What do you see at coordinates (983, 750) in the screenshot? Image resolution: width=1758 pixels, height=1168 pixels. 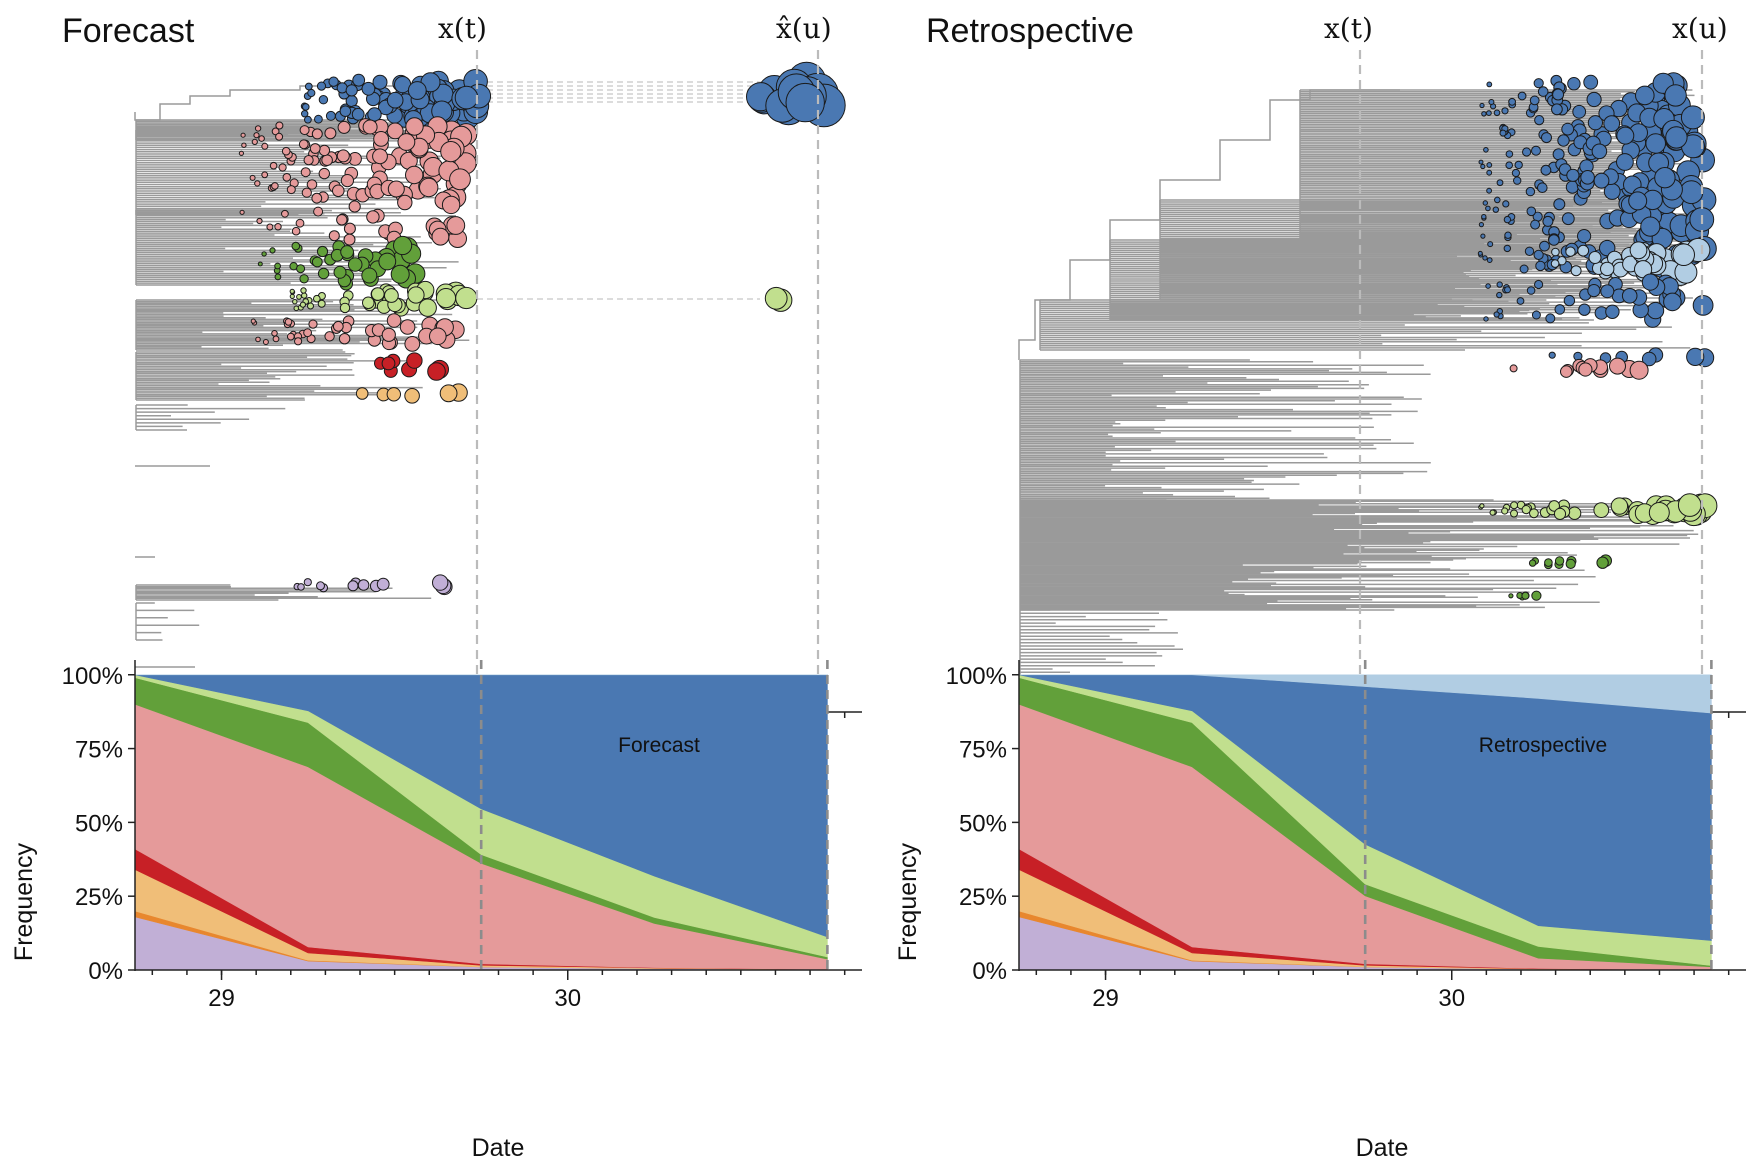 I see `retrospective-y-tick-label: 75%` at bounding box center [983, 750].